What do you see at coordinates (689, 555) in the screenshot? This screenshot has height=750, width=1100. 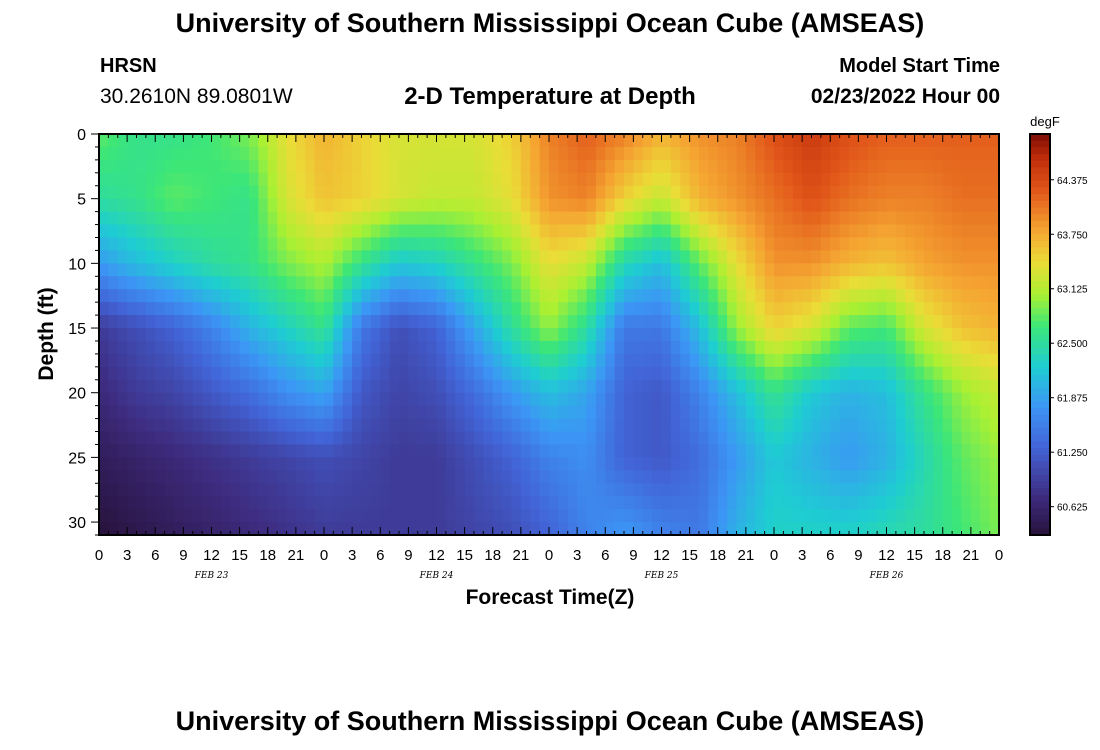 I see `x-tick-label: 15` at bounding box center [689, 555].